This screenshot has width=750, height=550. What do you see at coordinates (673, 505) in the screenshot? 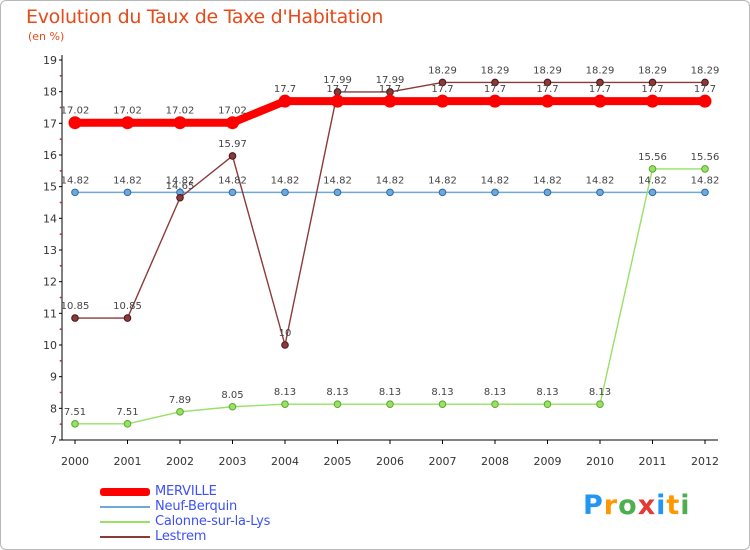
I see `logo-letter: t` at bounding box center [673, 505].